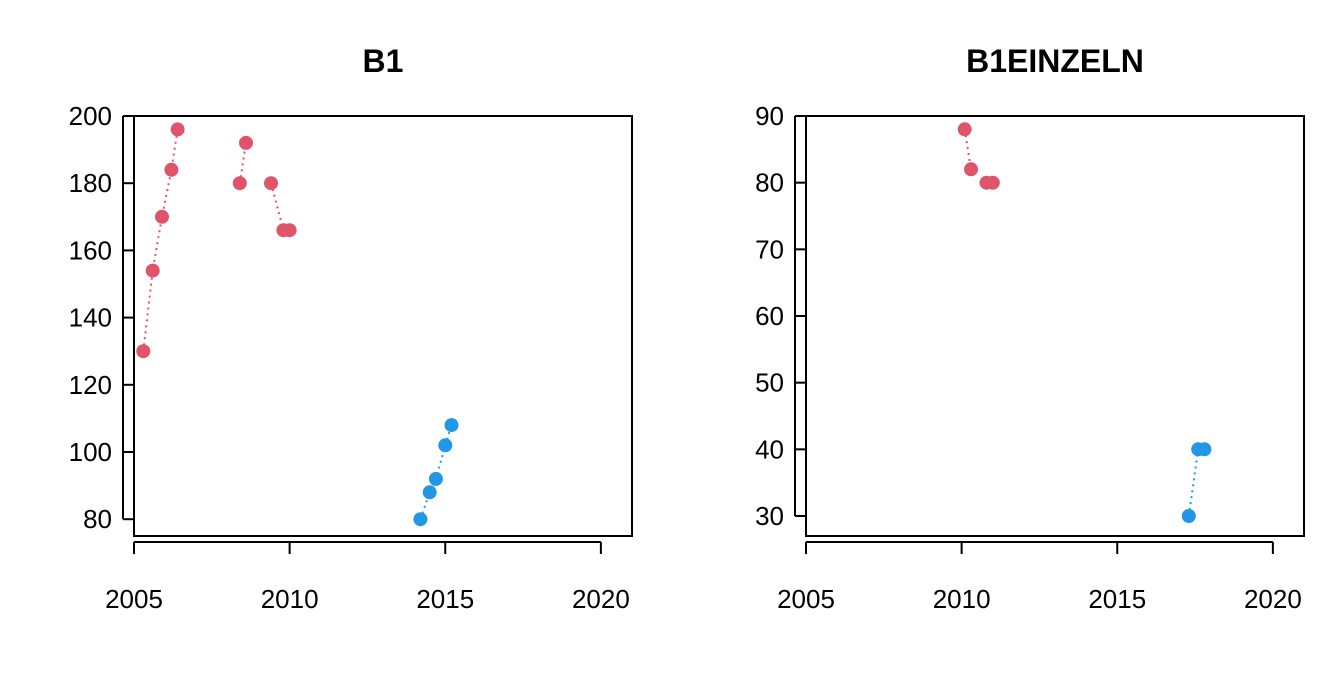 The width and height of the screenshot is (1344, 677). I want to click on y-tick-label: 90, so click(769, 116).